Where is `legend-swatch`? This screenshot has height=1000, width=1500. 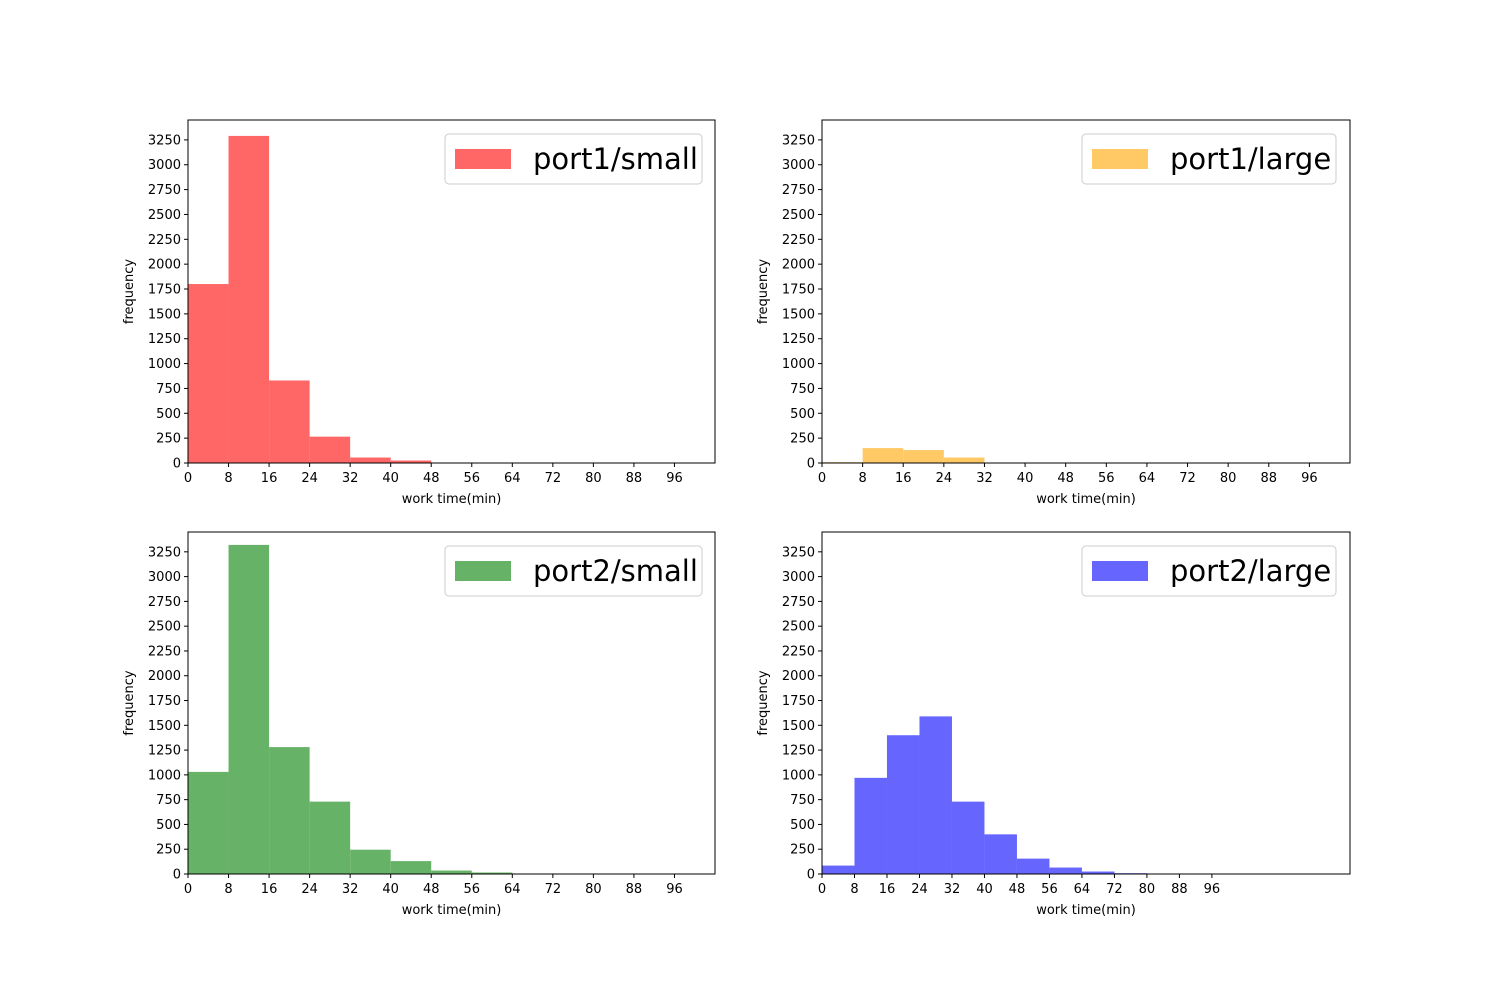 legend-swatch is located at coordinates (1120, 159).